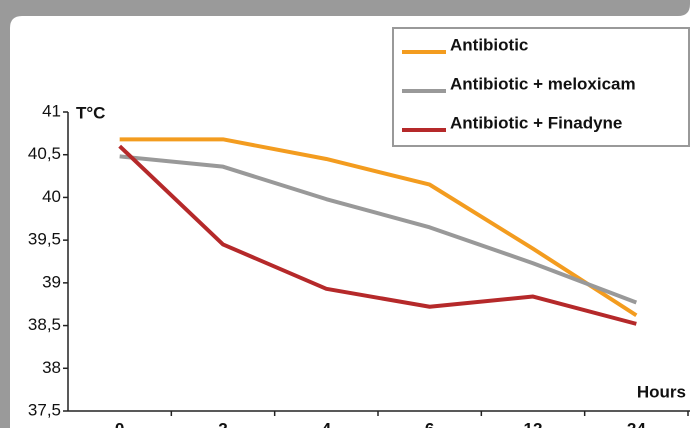  Describe the element at coordinates (636, 423) in the screenshot. I see `x-tick-label: 24` at that location.